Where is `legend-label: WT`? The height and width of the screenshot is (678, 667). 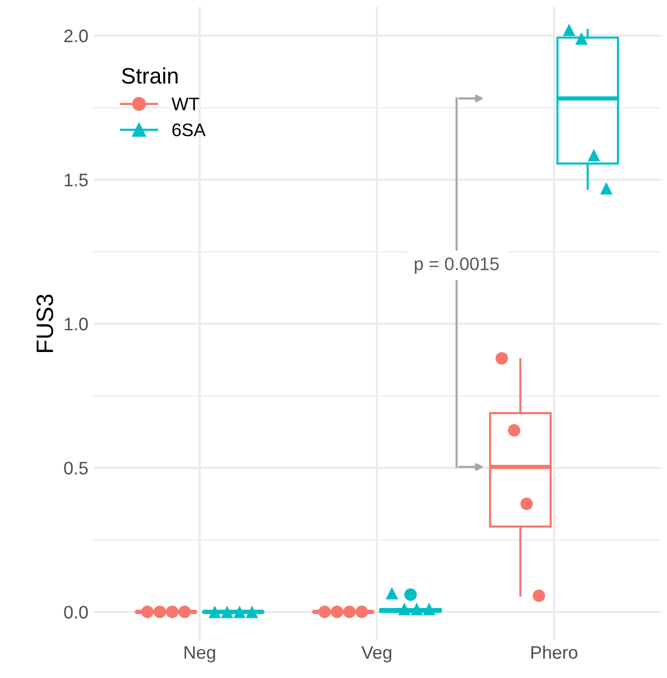 legend-label: WT is located at coordinates (186, 104).